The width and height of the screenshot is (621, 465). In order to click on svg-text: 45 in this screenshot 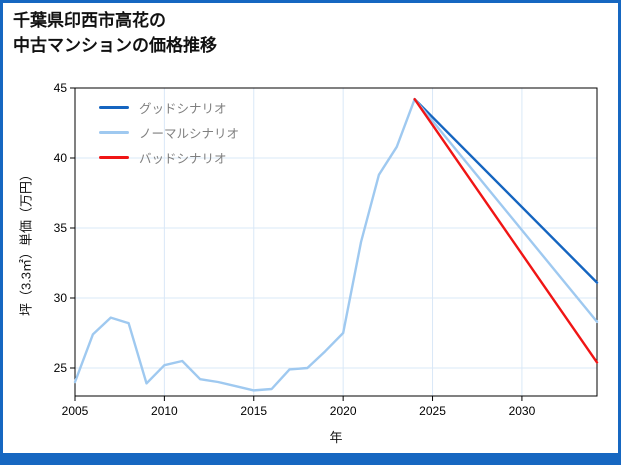, I will do `click(61, 88)`.